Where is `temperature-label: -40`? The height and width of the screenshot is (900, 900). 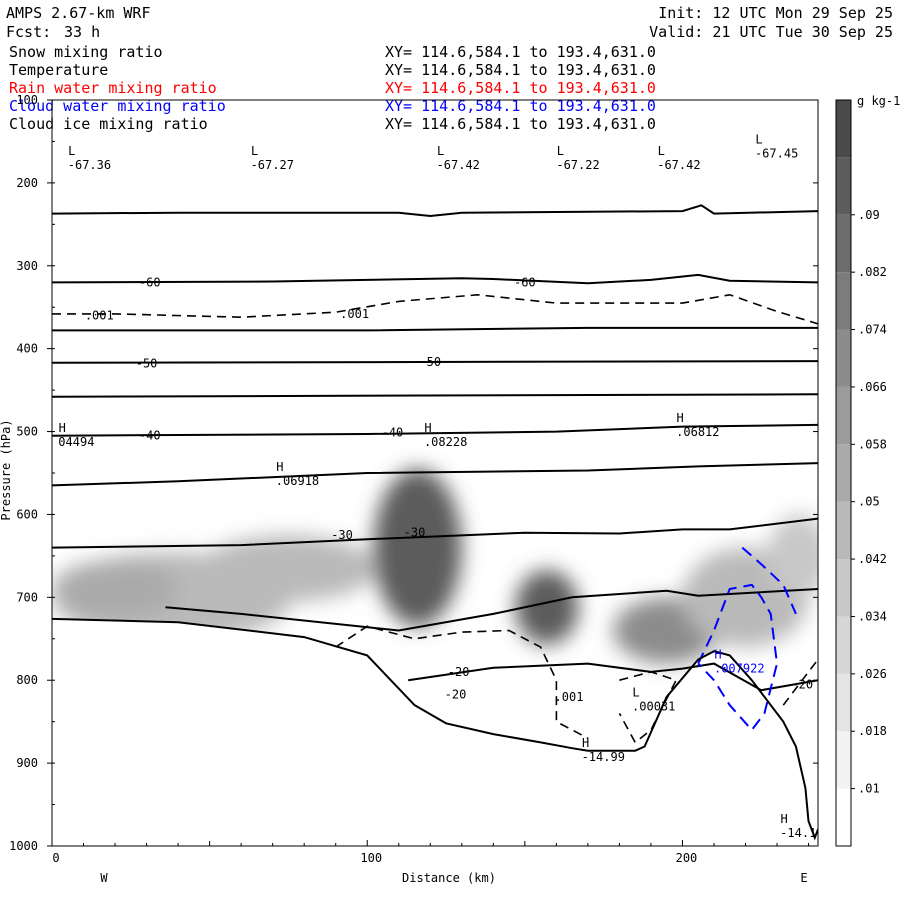
temperature-label: -40 is located at coordinates (393, 432).